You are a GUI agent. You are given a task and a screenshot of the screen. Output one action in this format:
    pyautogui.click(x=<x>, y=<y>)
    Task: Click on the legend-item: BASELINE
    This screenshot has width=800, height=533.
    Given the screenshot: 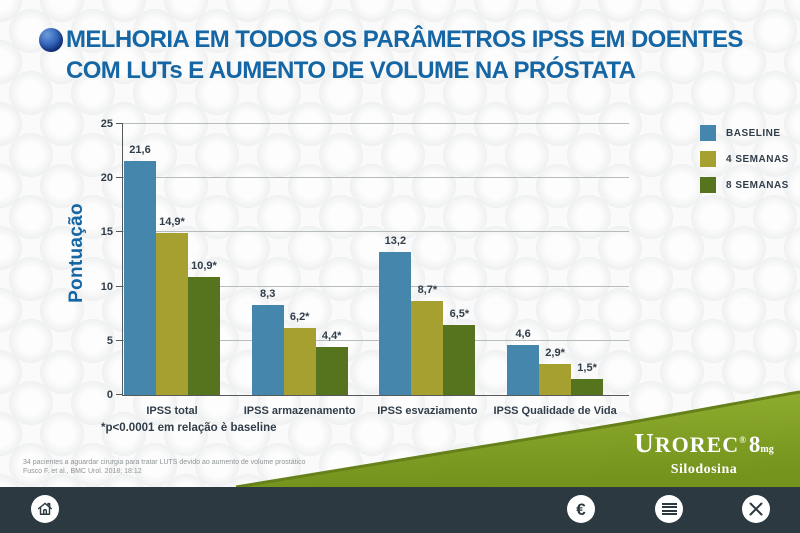 What is the action you would take?
    pyautogui.click(x=744, y=133)
    